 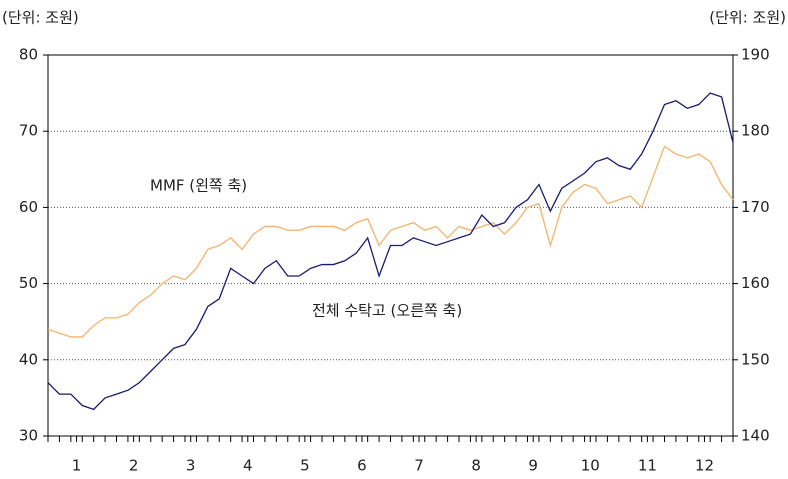 What do you see at coordinates (191, 466) in the screenshot?
I see `x-tick-label: 3` at bounding box center [191, 466].